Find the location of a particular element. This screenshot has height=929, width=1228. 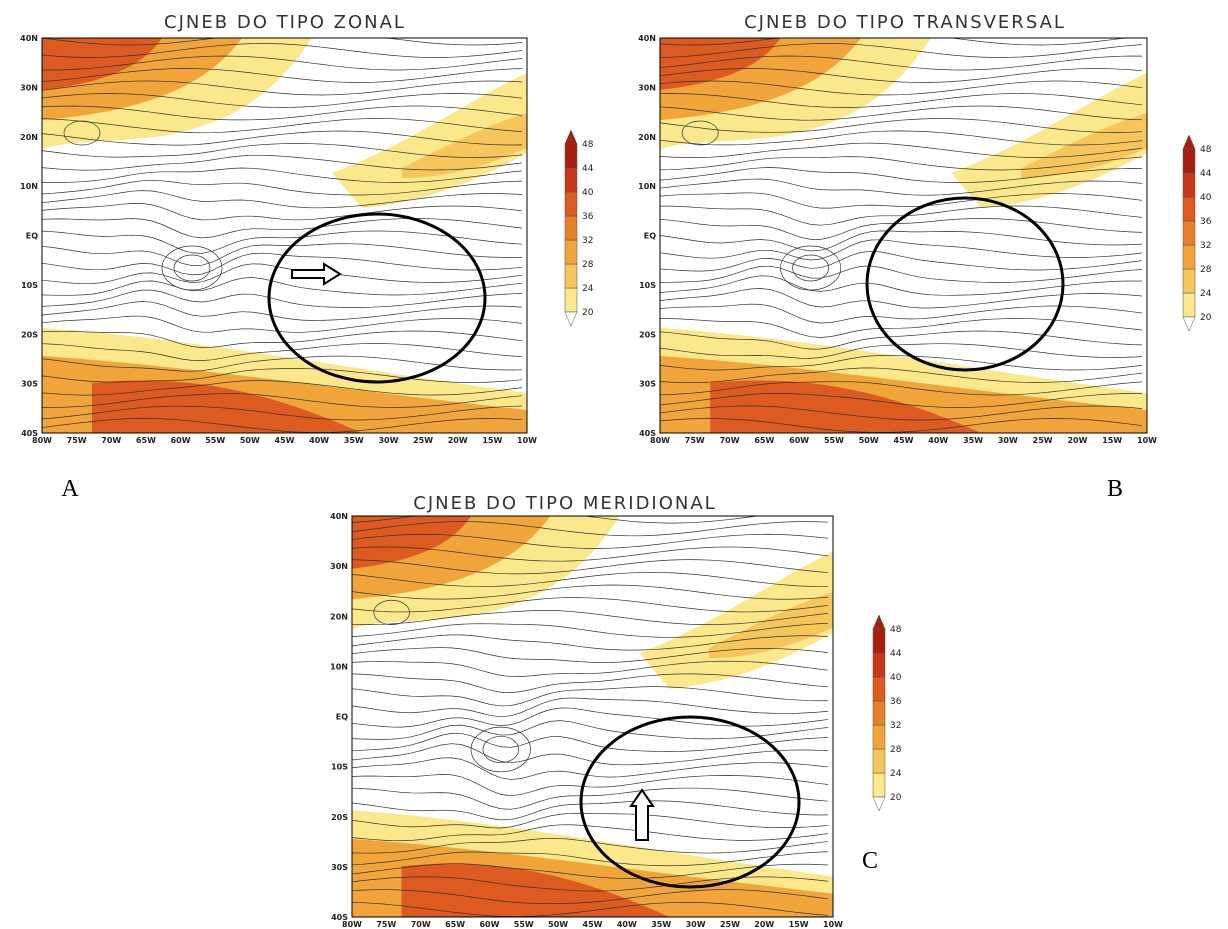

panel-letter: B is located at coordinates (1115, 489).